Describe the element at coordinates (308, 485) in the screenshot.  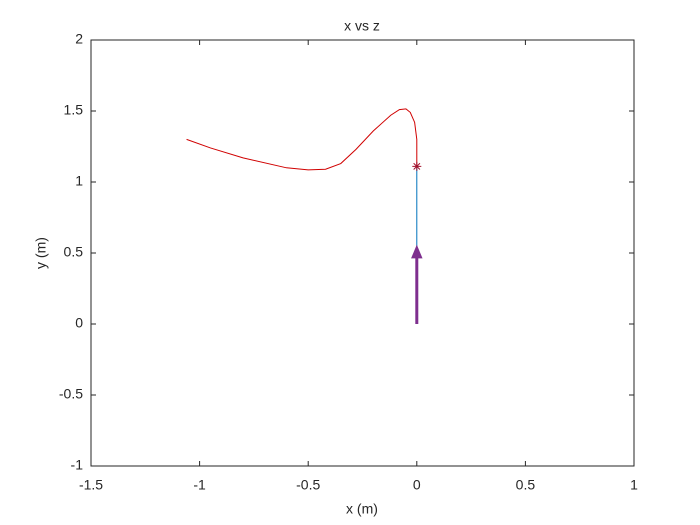
I see `x-tick-label: -0.5` at that location.